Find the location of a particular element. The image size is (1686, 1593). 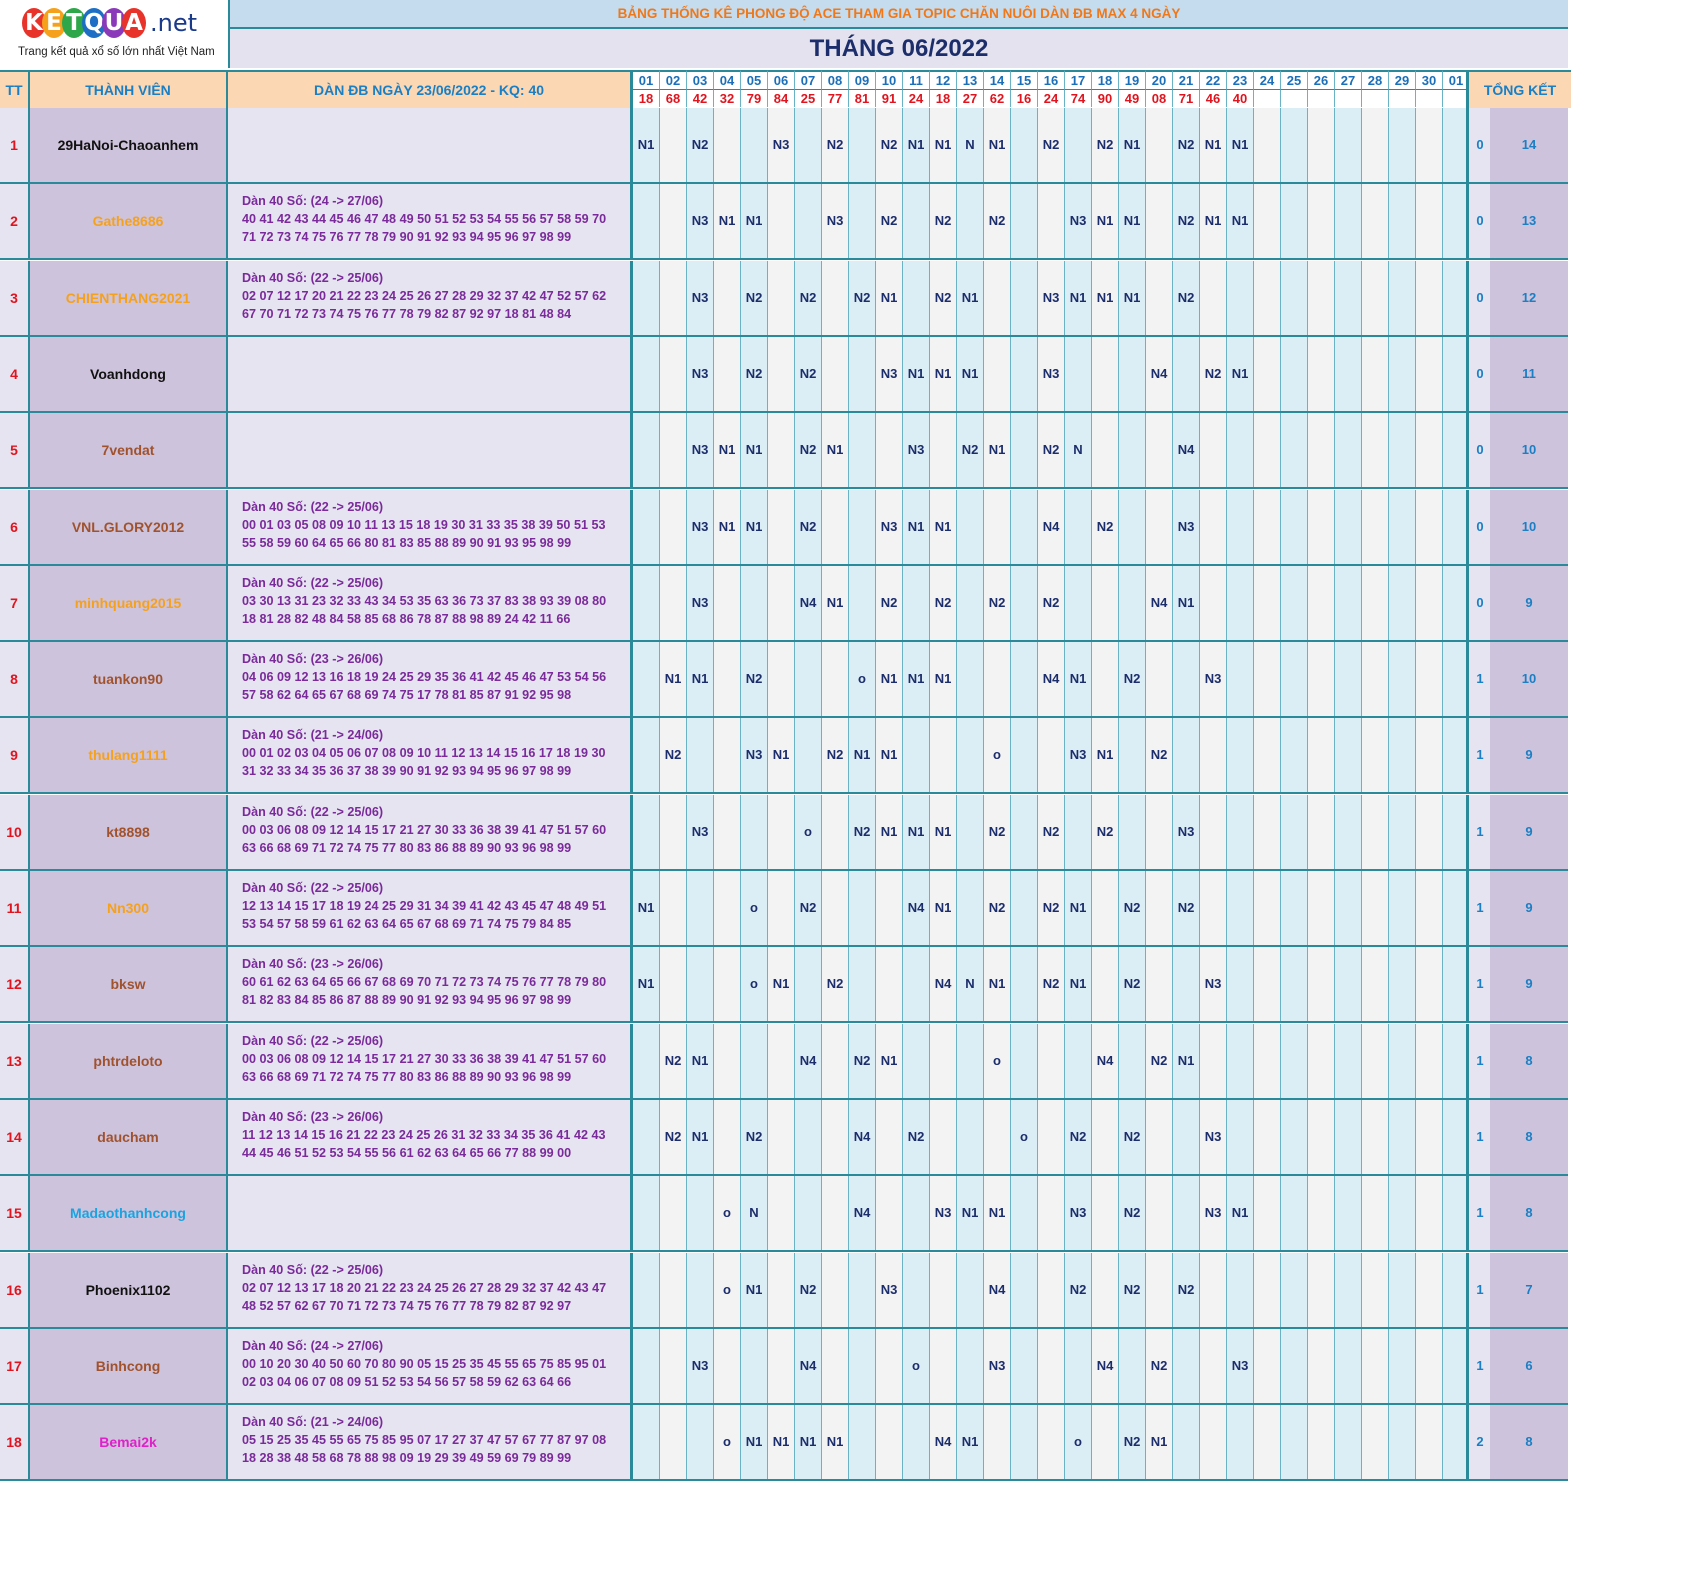

summary-total: 10 is located at coordinates (1529, 679).